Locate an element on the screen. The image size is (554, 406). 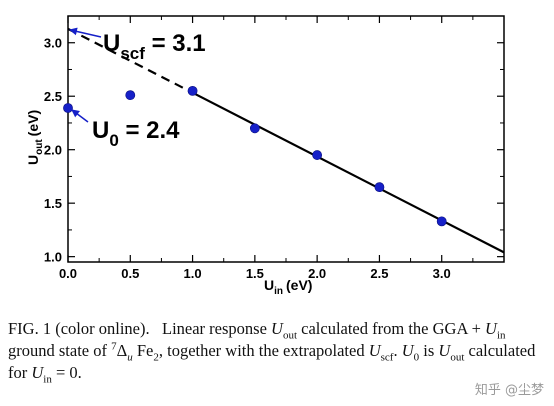
fit-line-dashed is located at coordinates (130, 60).